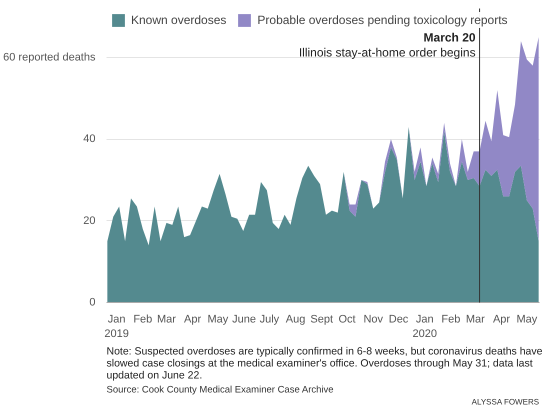 The image size is (551, 406). What do you see at coordinates (382, 20) in the screenshot?
I see `legend-label: Probable overdoses pending toxicology reports` at bounding box center [382, 20].